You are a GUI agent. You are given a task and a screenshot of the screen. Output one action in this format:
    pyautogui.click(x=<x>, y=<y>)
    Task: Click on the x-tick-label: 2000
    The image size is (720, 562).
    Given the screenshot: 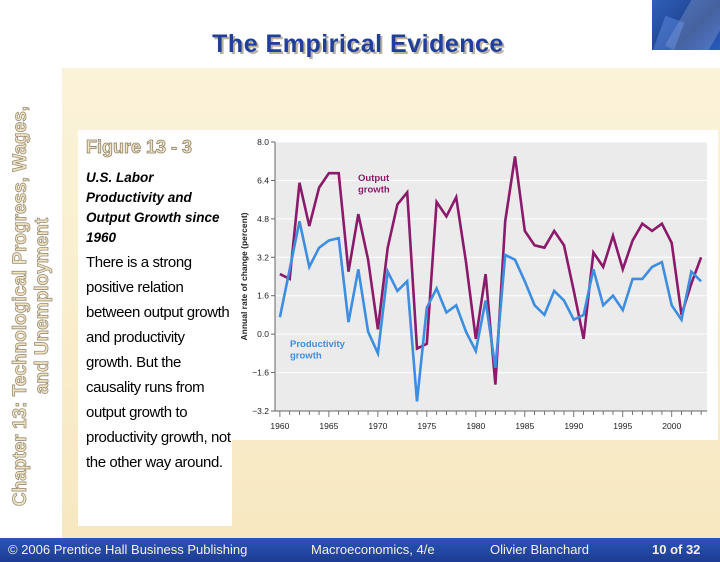 What is the action you would take?
    pyautogui.click(x=671, y=426)
    